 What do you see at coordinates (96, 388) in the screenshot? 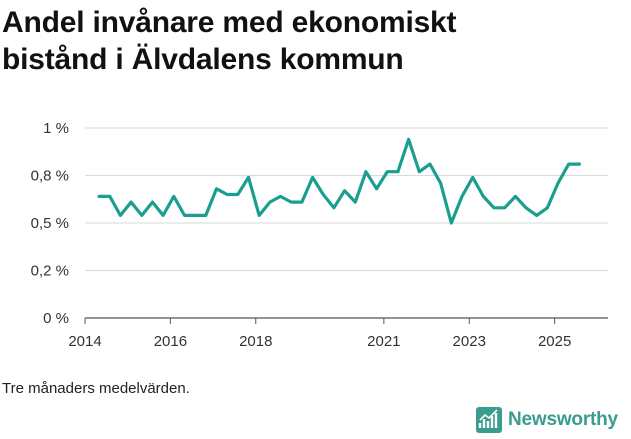
I see `footnote: Tre månaders medelvärden.` at bounding box center [96, 388].